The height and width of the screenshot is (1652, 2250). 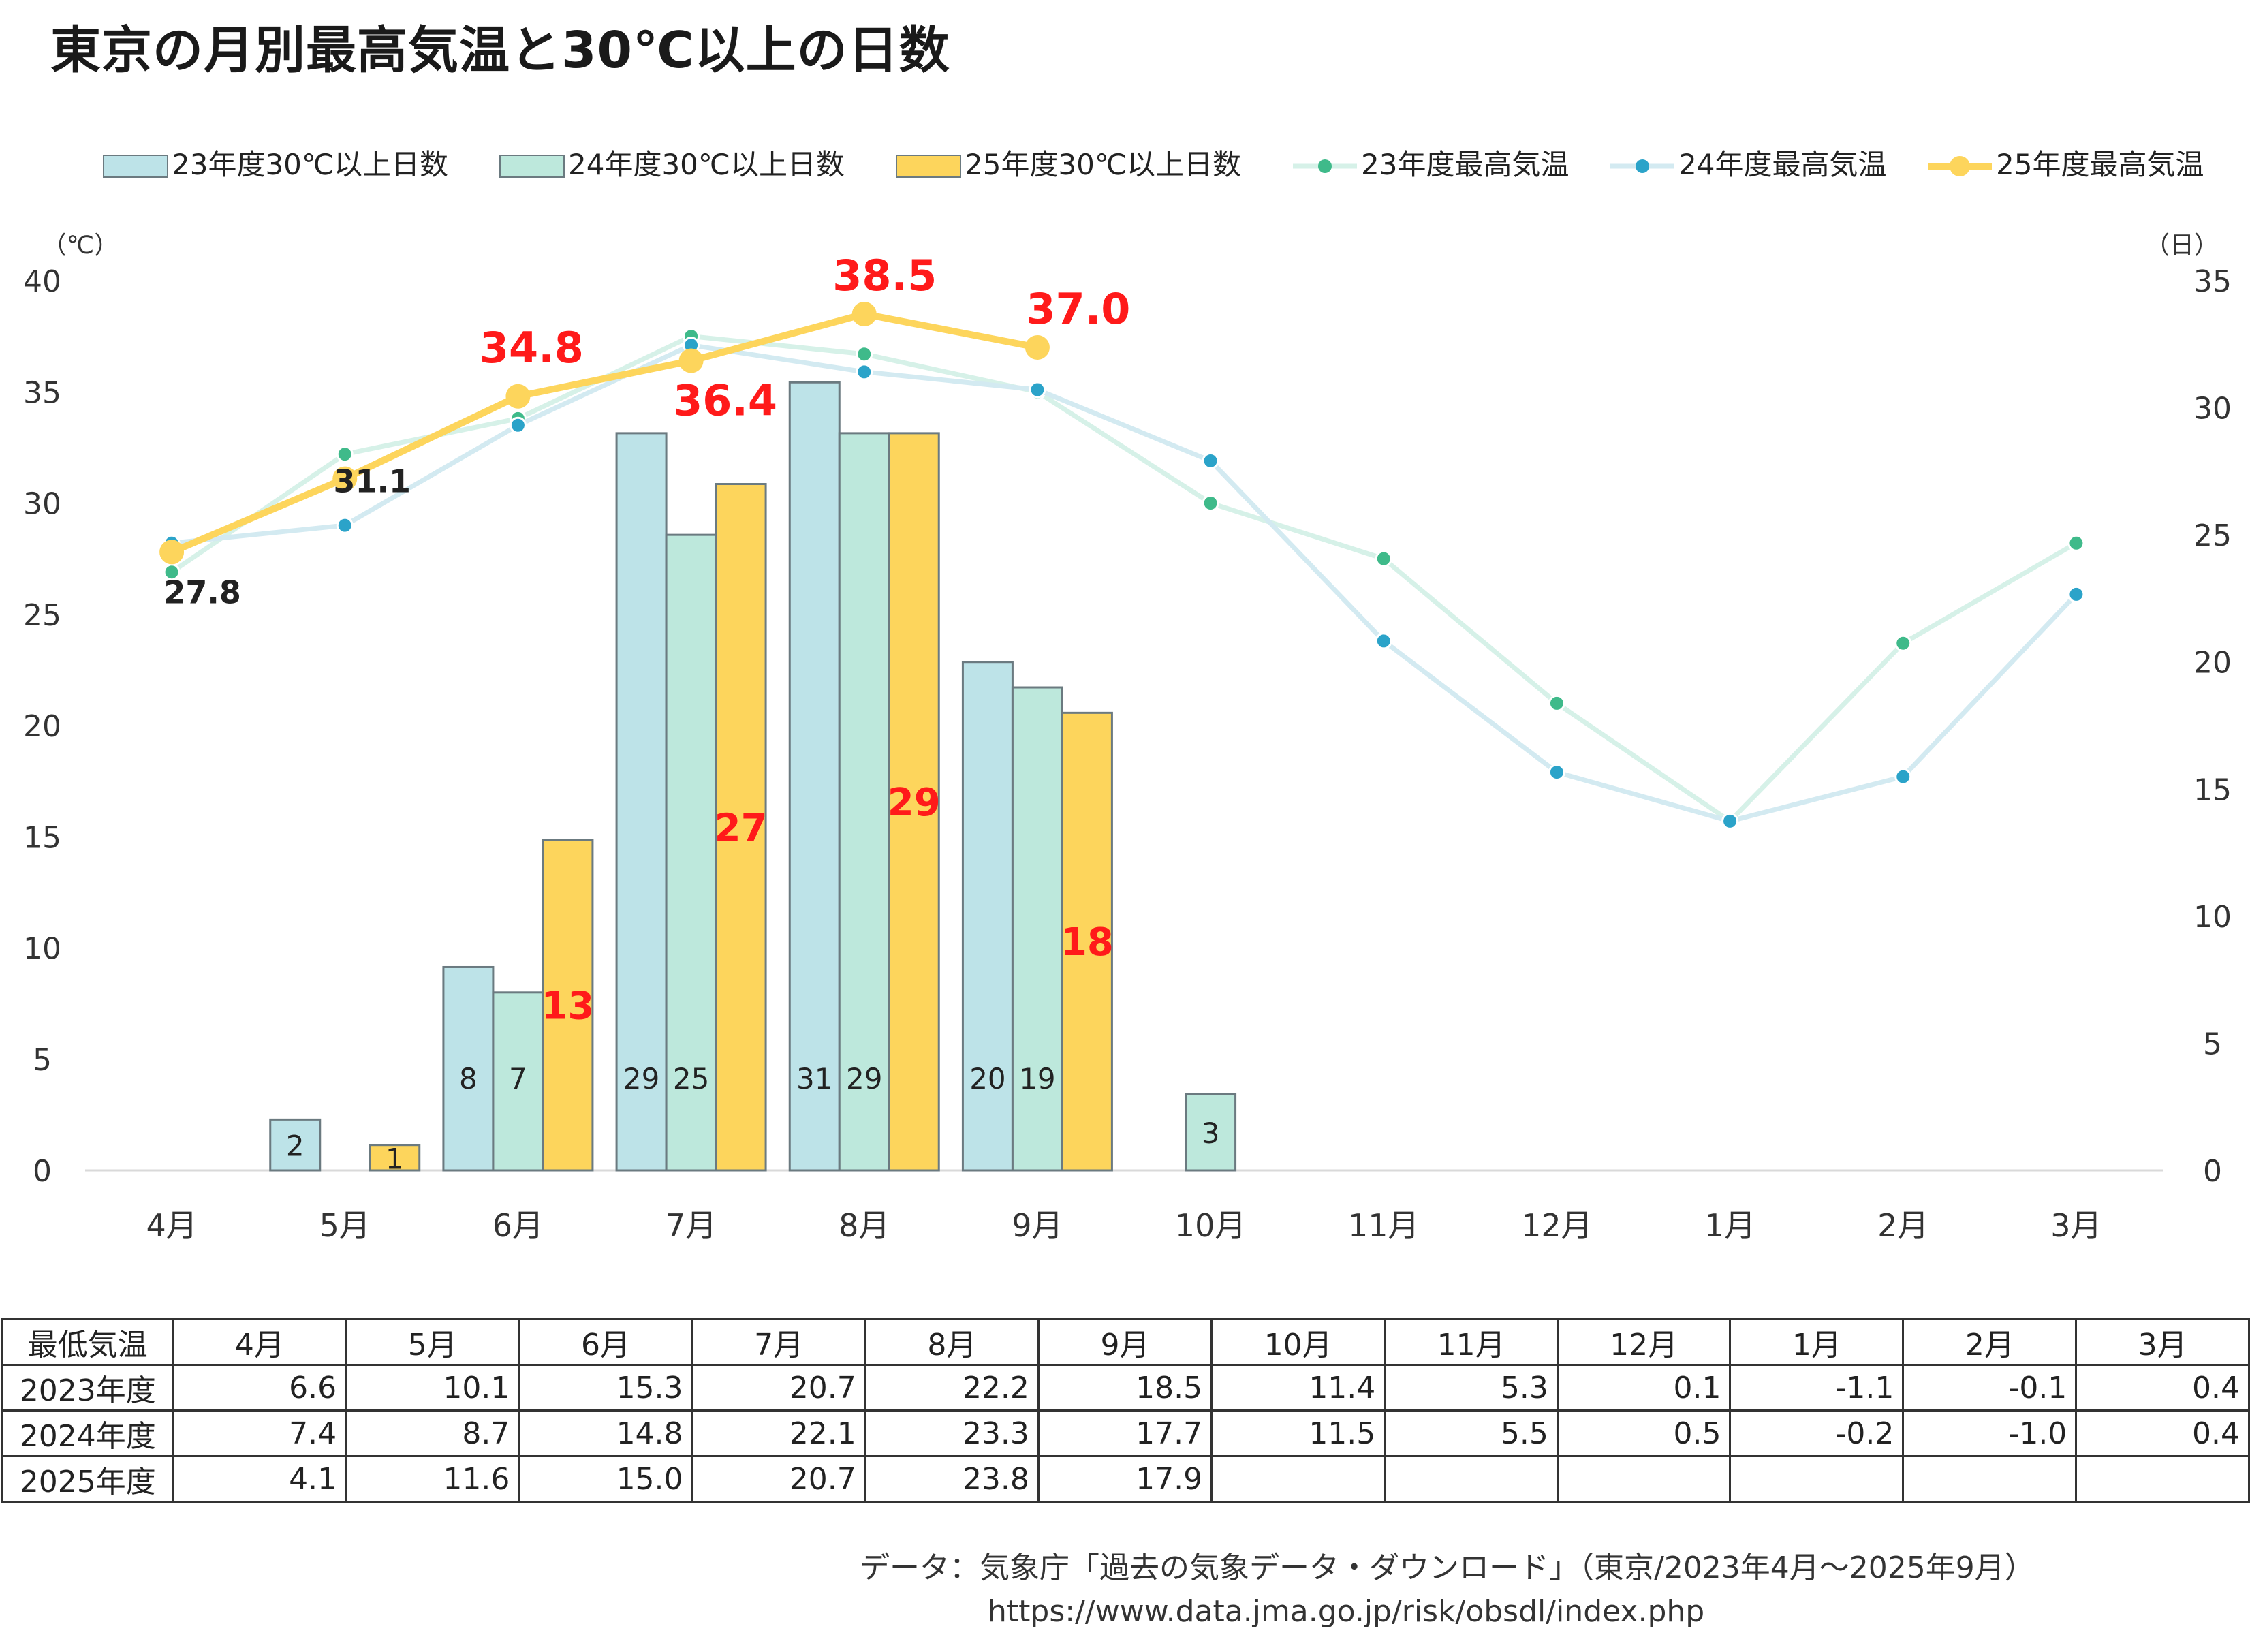 What do you see at coordinates (1817, 1342) in the screenshot?
I see `table-month-header: 1月` at bounding box center [1817, 1342].